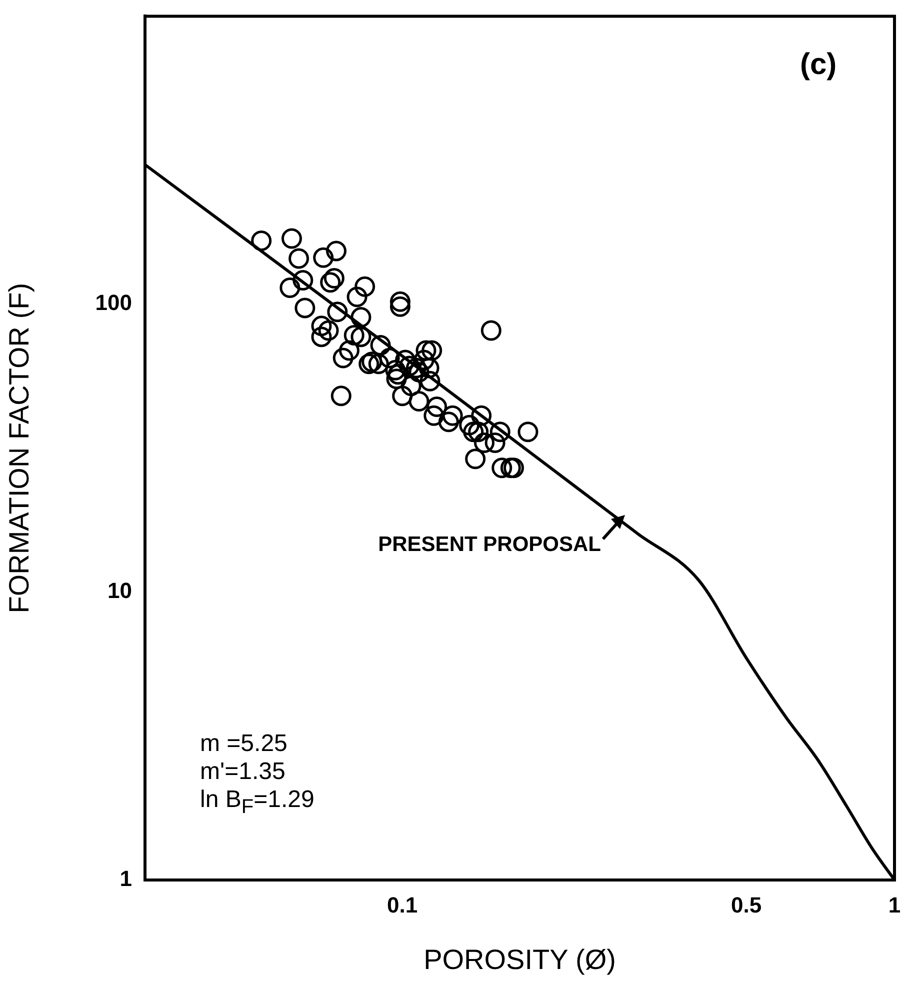 The height and width of the screenshot is (982, 906). I want to click on x-tick-label: 1, so click(894, 905).